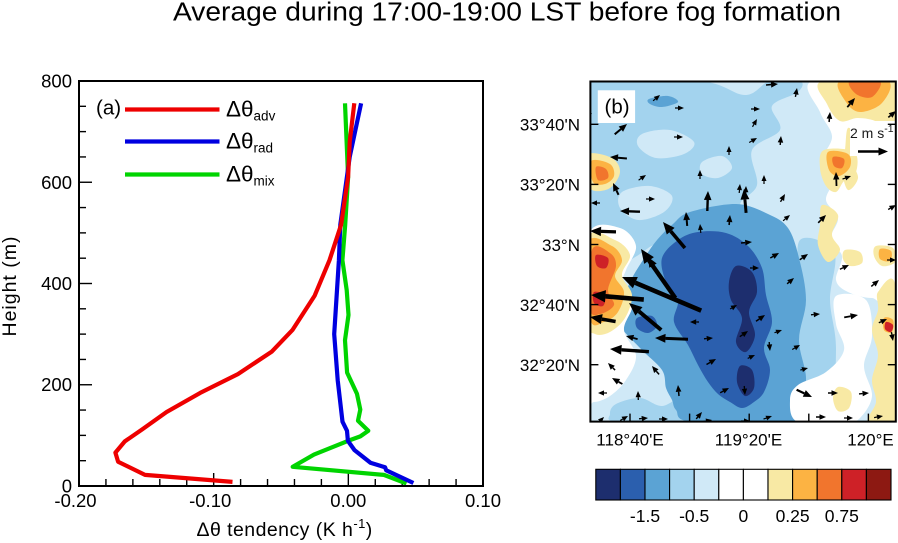 This screenshot has height=543, width=898. Describe the element at coordinates (550, 125) in the screenshot. I see `svg-text: 33°40'N` at that location.